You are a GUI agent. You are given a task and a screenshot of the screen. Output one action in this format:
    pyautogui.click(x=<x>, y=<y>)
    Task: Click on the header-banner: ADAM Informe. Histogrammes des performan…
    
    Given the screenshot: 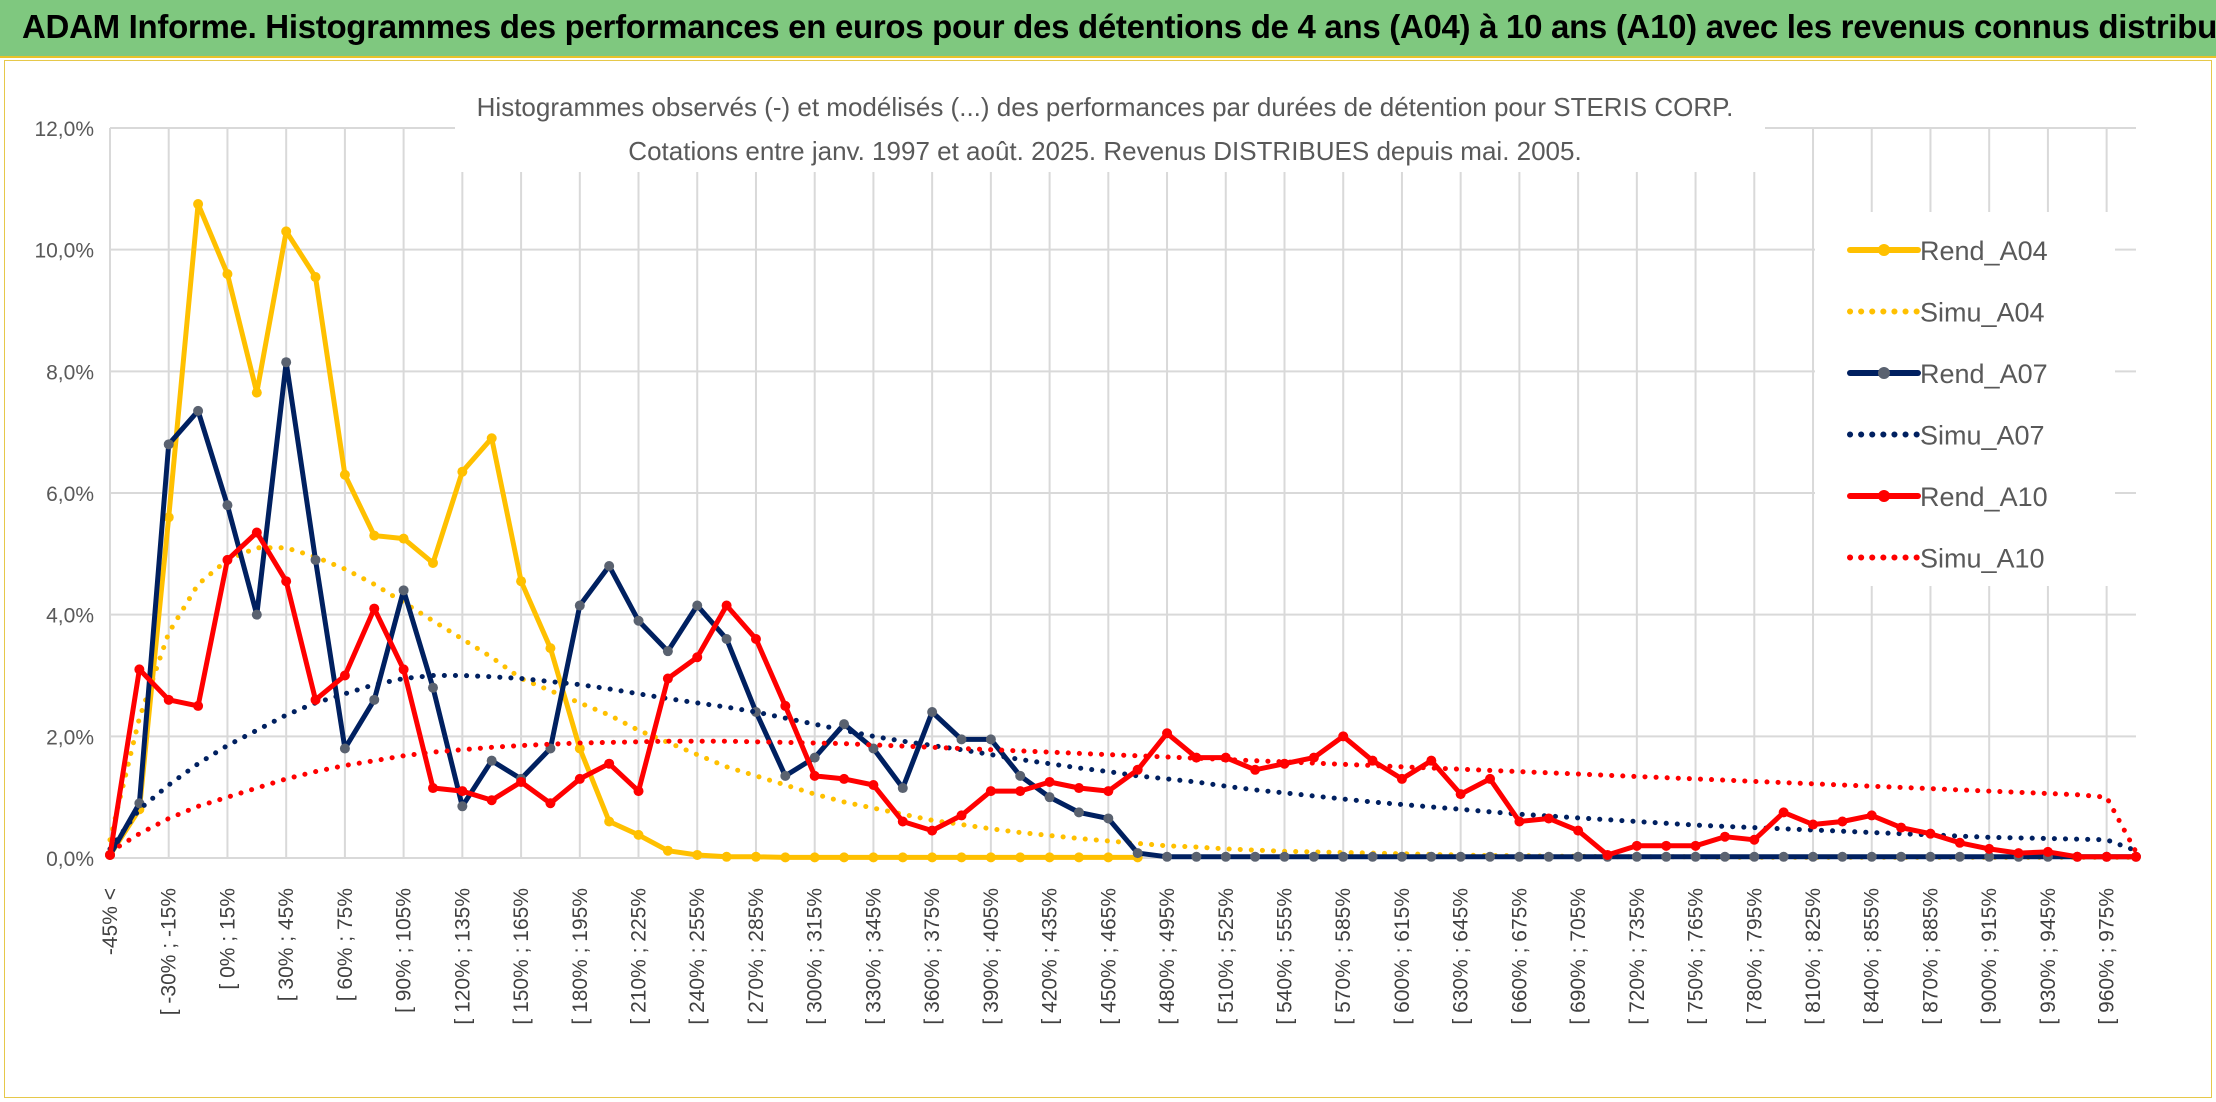 What is the action you would take?
    pyautogui.click(x=1108, y=29)
    